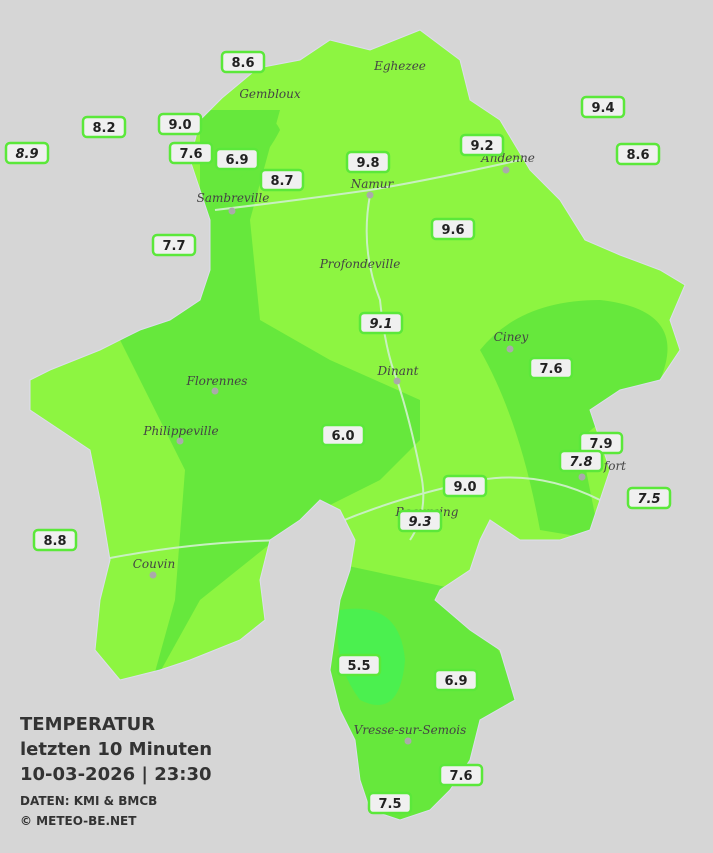 The height and width of the screenshot is (853, 713). What do you see at coordinates (116, 749) in the screenshot?
I see `legend-line: letzten 10 Minuten` at bounding box center [116, 749].